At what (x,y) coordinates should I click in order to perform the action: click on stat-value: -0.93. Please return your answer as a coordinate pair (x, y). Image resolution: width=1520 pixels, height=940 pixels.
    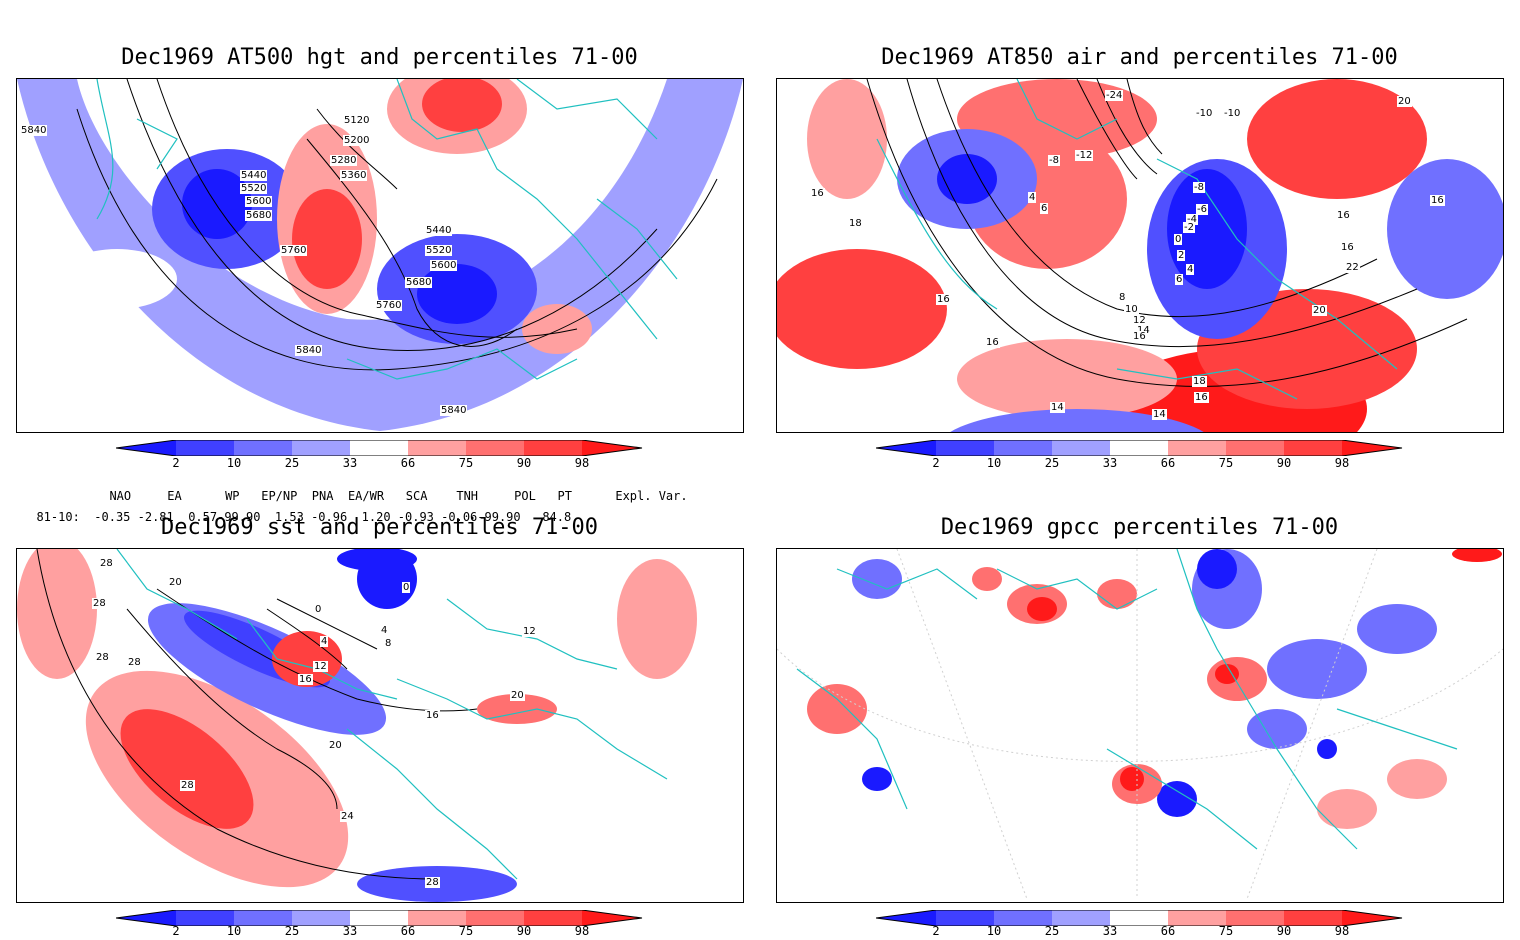
    Looking at the image, I should click on (415, 517).